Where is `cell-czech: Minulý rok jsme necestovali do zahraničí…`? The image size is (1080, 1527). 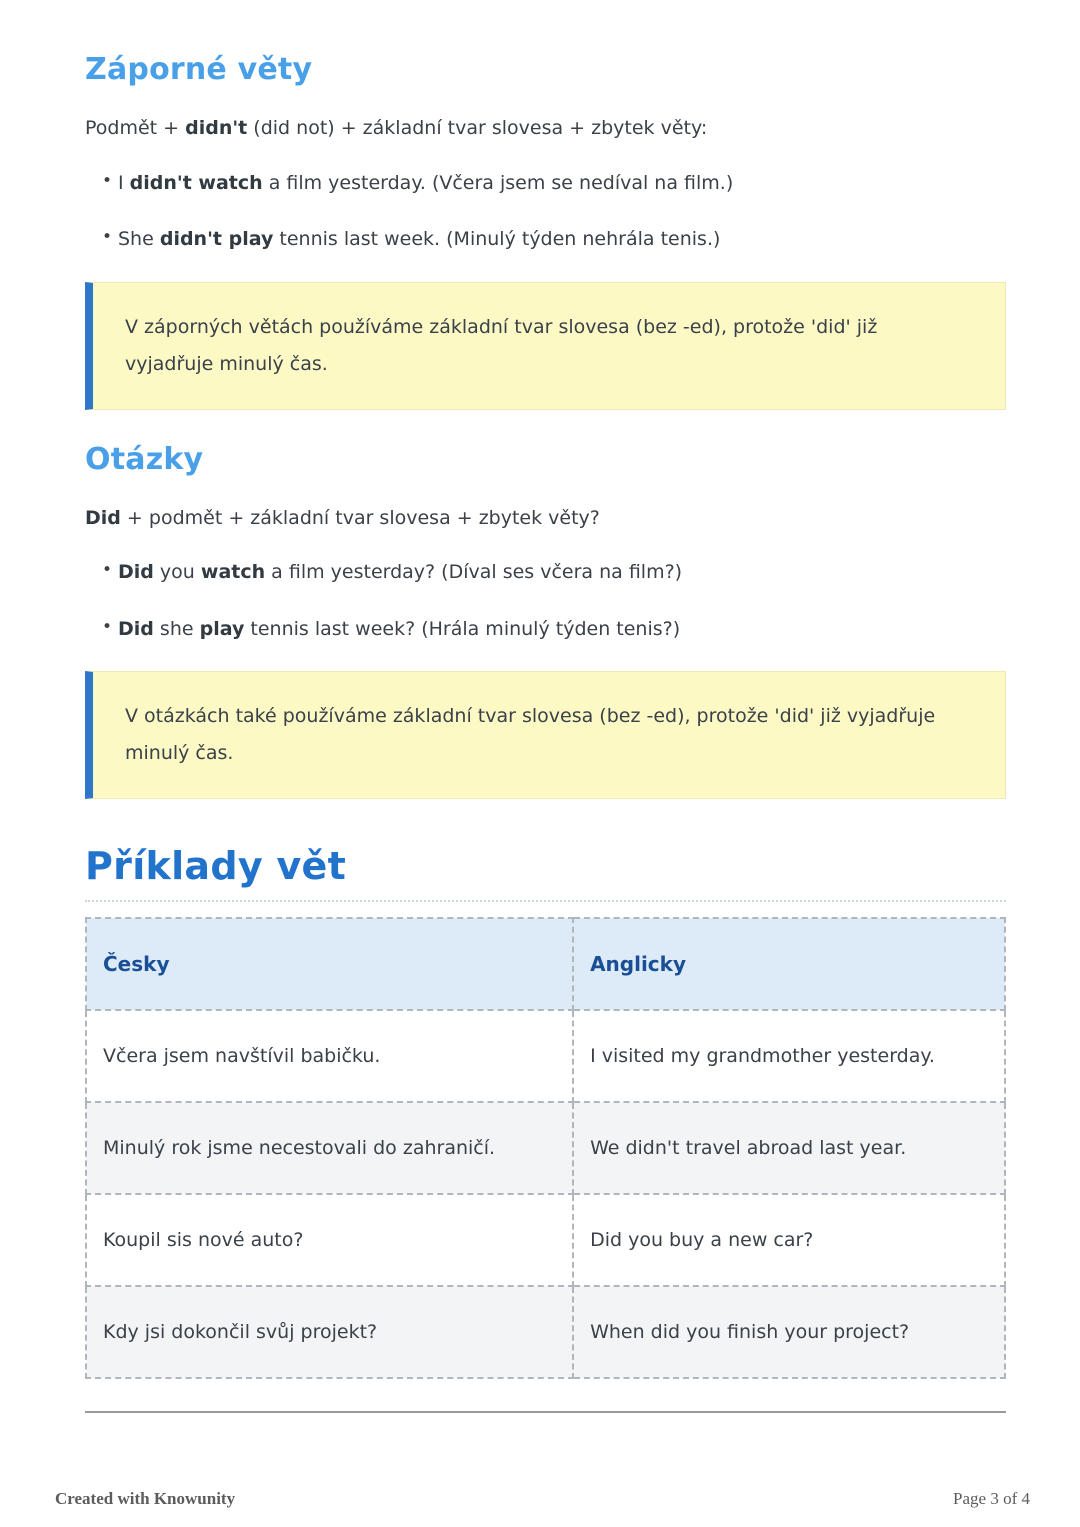 cell-czech: Minulý rok jsme necestovali do zahraničí… is located at coordinates (329, 1148).